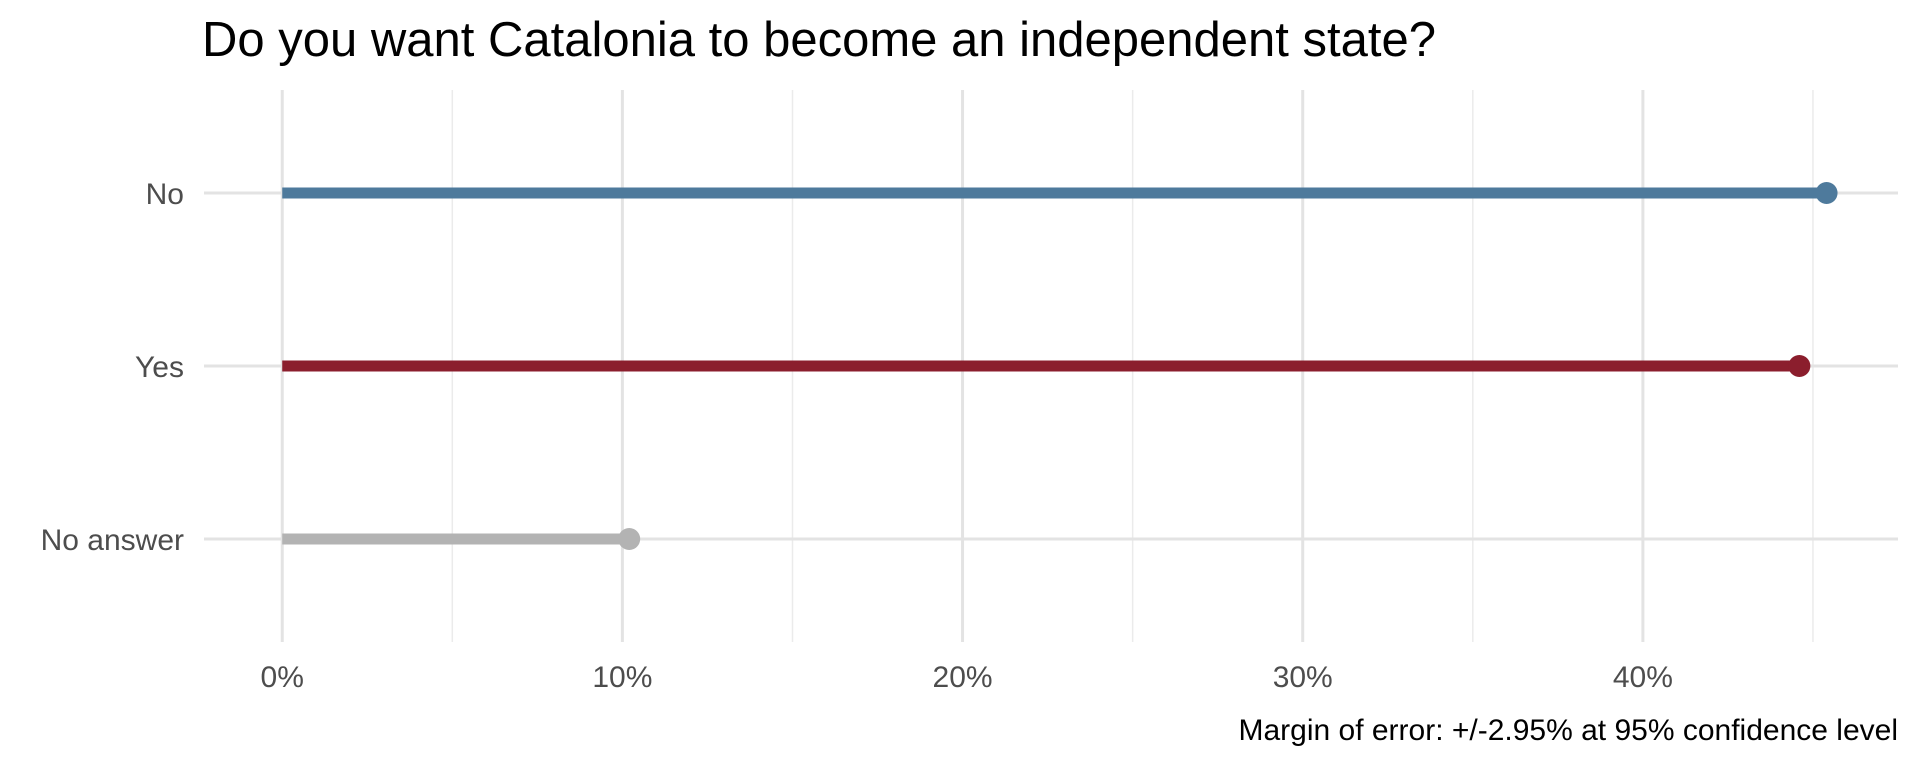  What do you see at coordinates (112, 367) in the screenshot?
I see `y-axis-labels: No Yes No answer` at bounding box center [112, 367].